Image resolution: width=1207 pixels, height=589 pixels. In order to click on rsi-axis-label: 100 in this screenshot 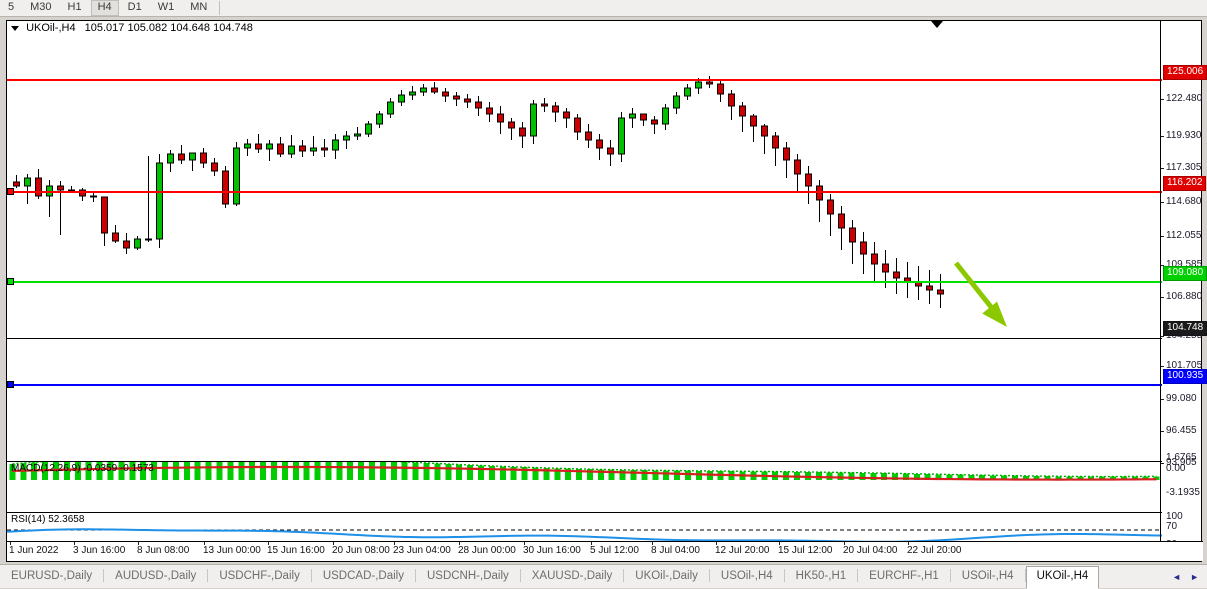, I will do `click(1174, 516)`.